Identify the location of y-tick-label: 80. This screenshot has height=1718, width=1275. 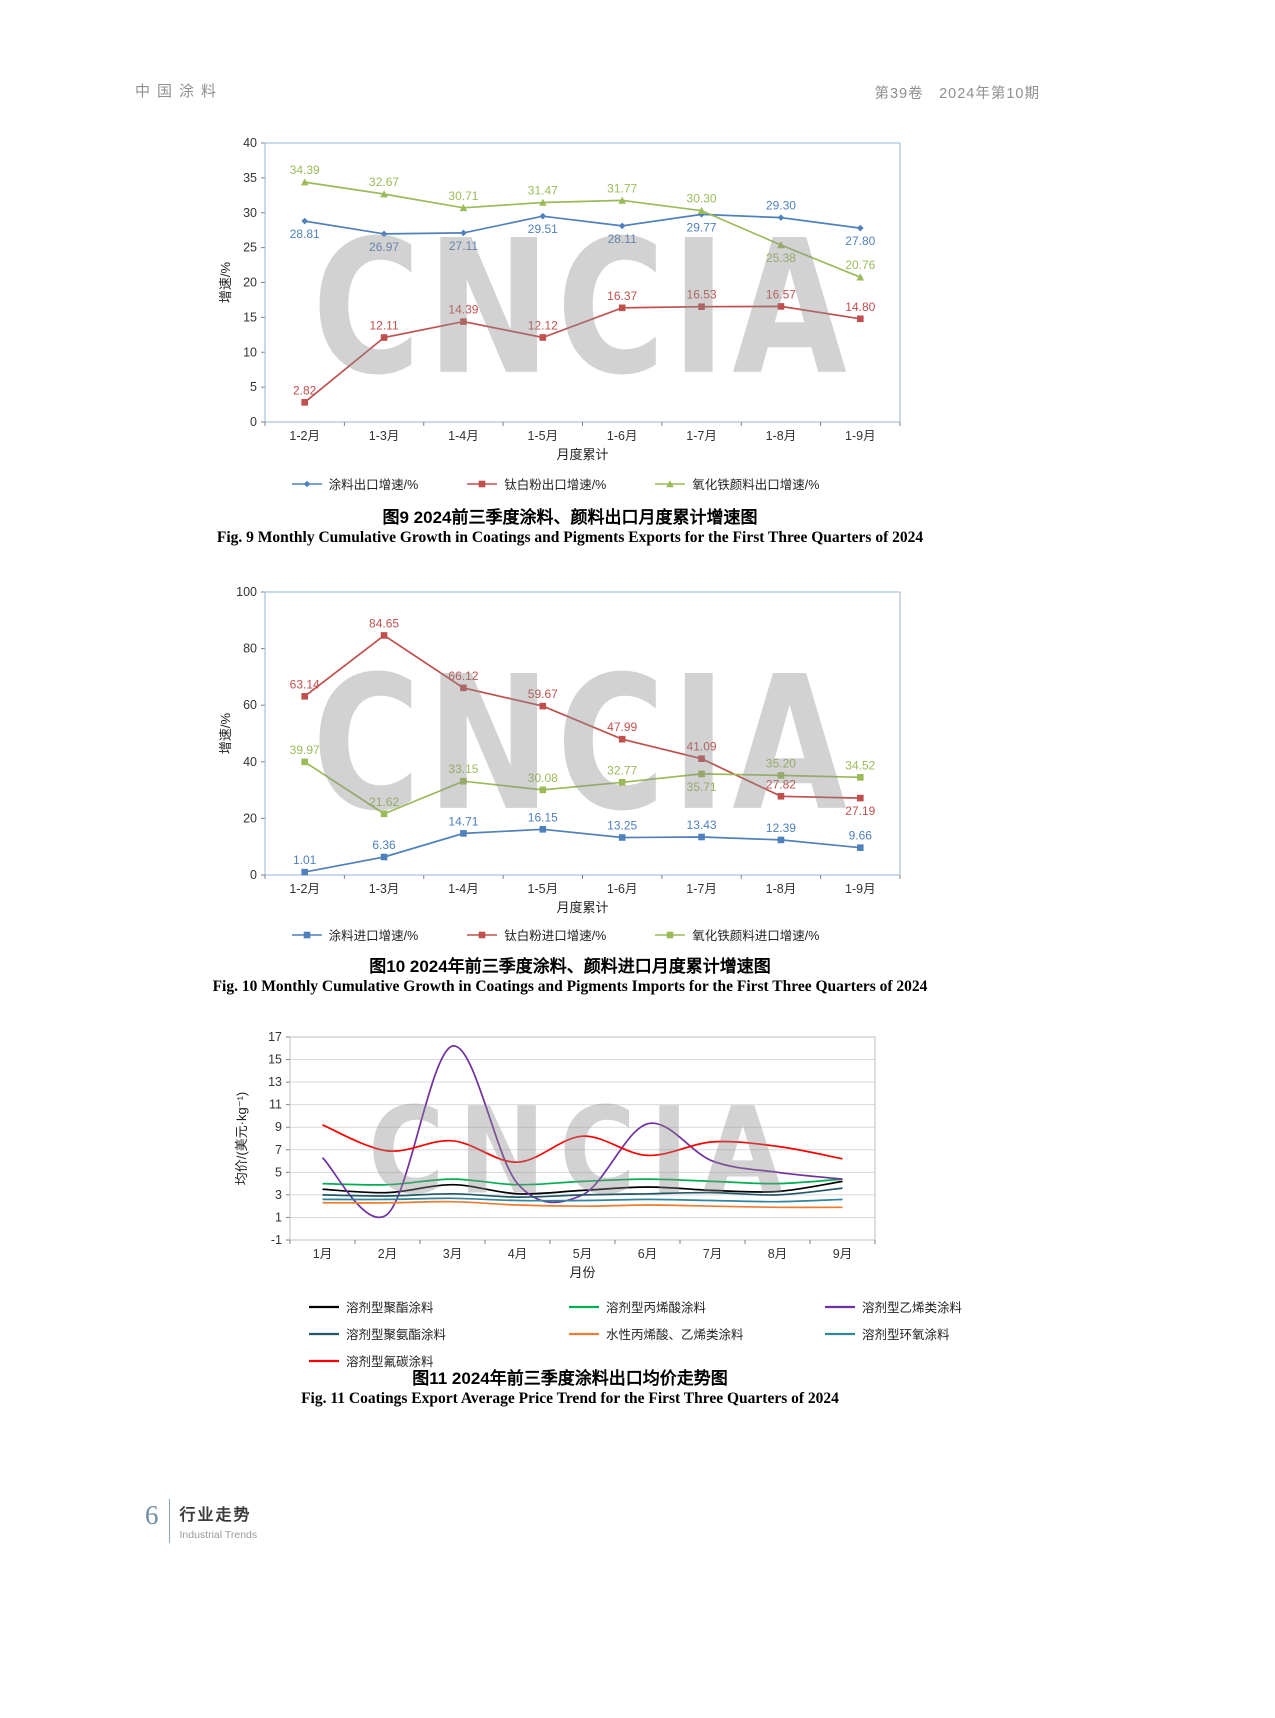
(250, 649).